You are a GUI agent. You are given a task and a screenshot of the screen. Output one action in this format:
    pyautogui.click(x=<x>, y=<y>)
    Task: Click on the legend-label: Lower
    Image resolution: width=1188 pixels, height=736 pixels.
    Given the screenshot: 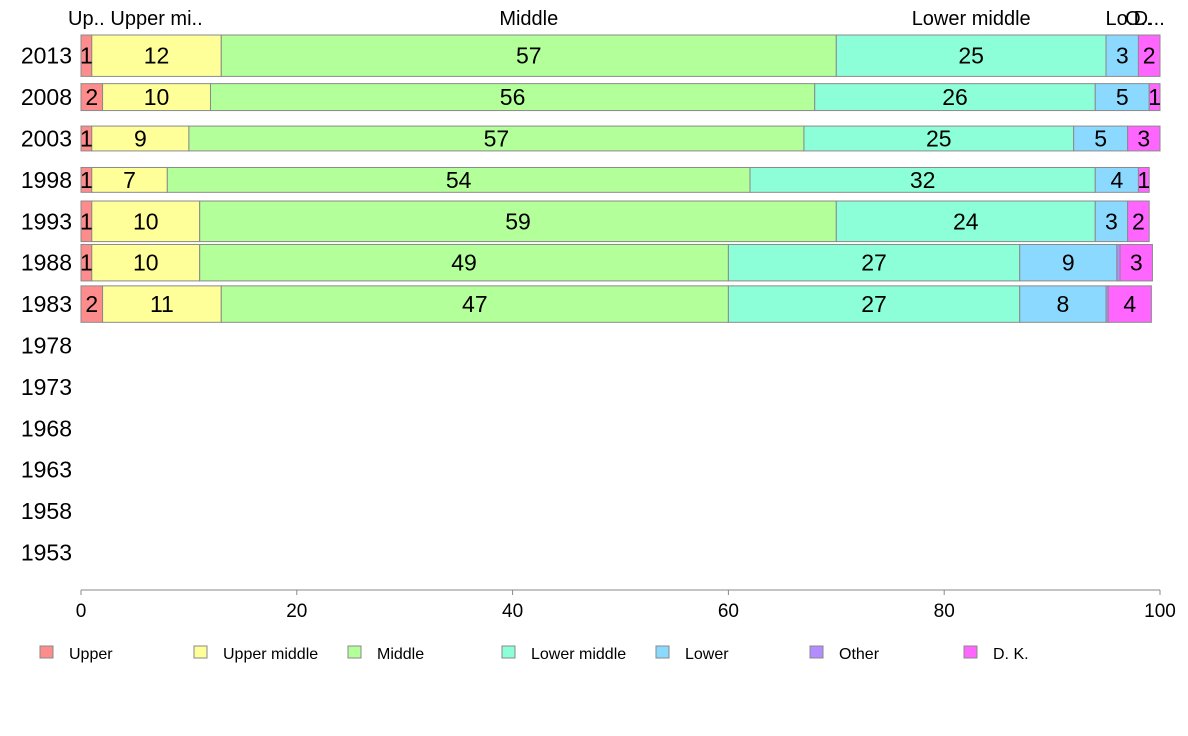 What is the action you would take?
    pyautogui.click(x=707, y=654)
    